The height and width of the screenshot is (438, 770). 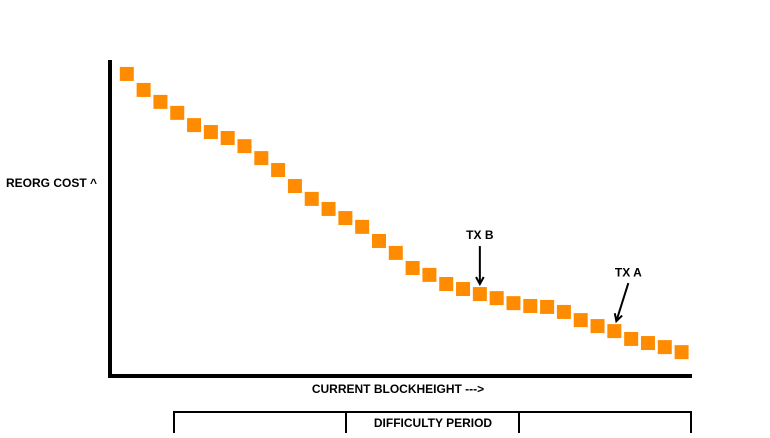 I want to click on period-label: DIFFICULTY PERIOD, so click(x=433, y=423).